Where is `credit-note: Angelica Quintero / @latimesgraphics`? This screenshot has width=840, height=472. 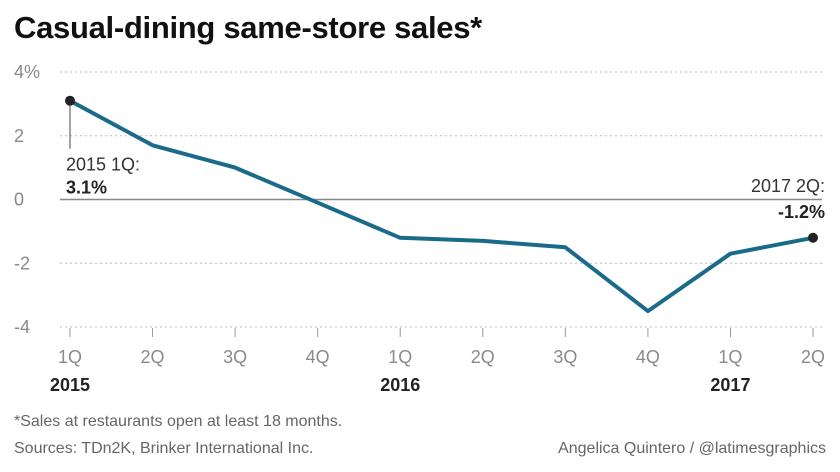 credit-note: Angelica Quintero / @latimesgraphics is located at coordinates (692, 448).